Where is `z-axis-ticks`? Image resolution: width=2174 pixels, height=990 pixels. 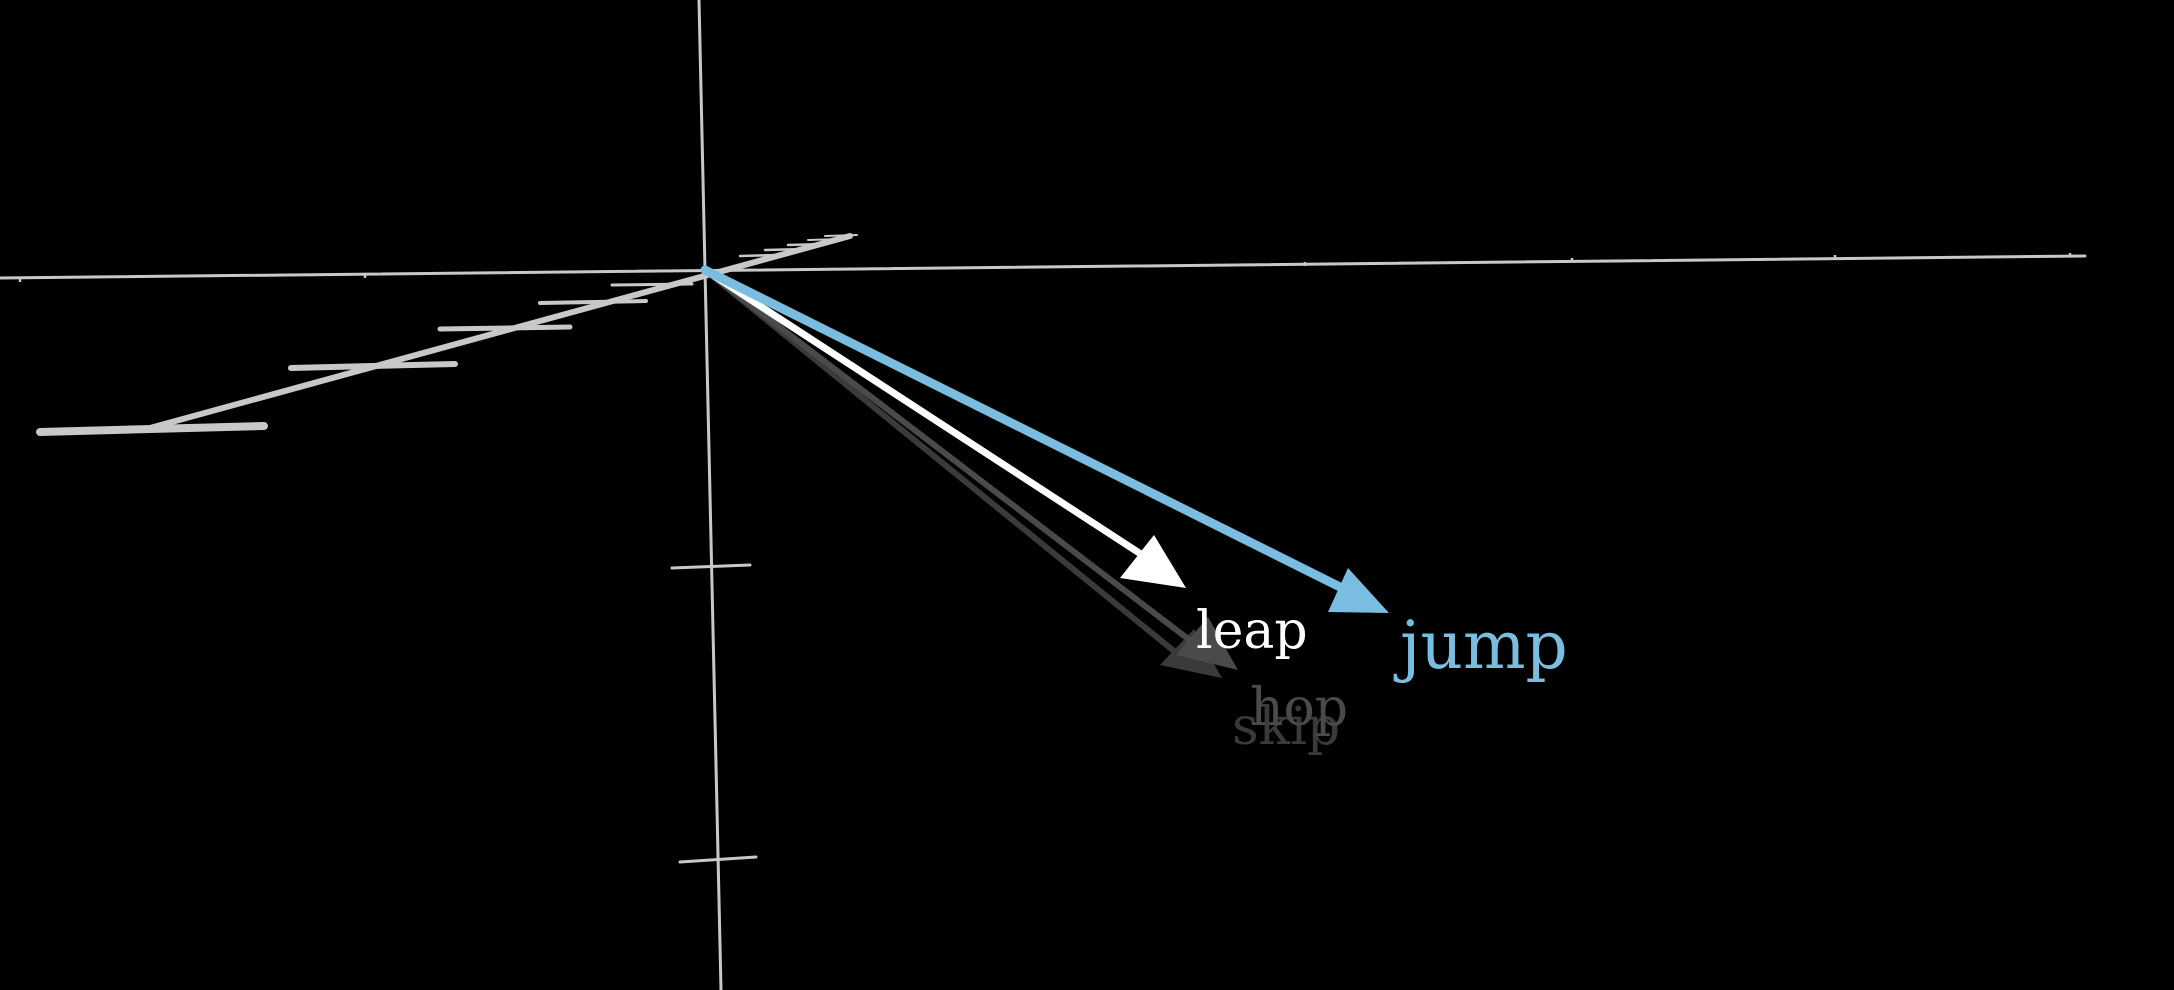
z-axis-ticks is located at coordinates (447, 335).